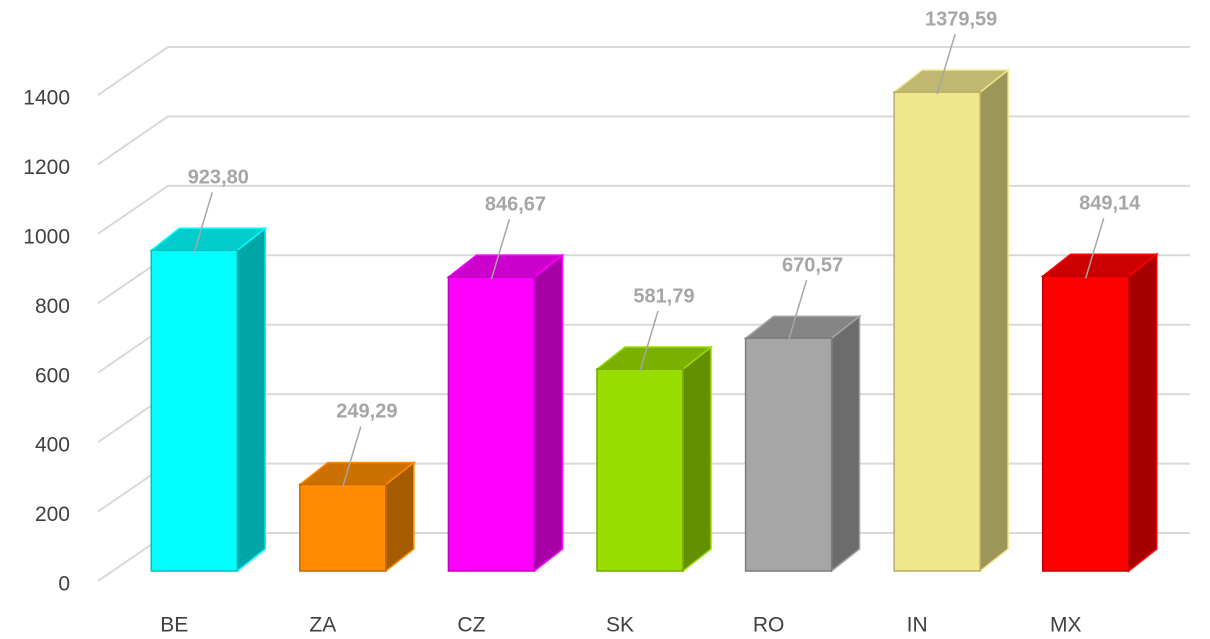 The image size is (1210, 639). I want to click on y-tick-label: 400, so click(52, 445).